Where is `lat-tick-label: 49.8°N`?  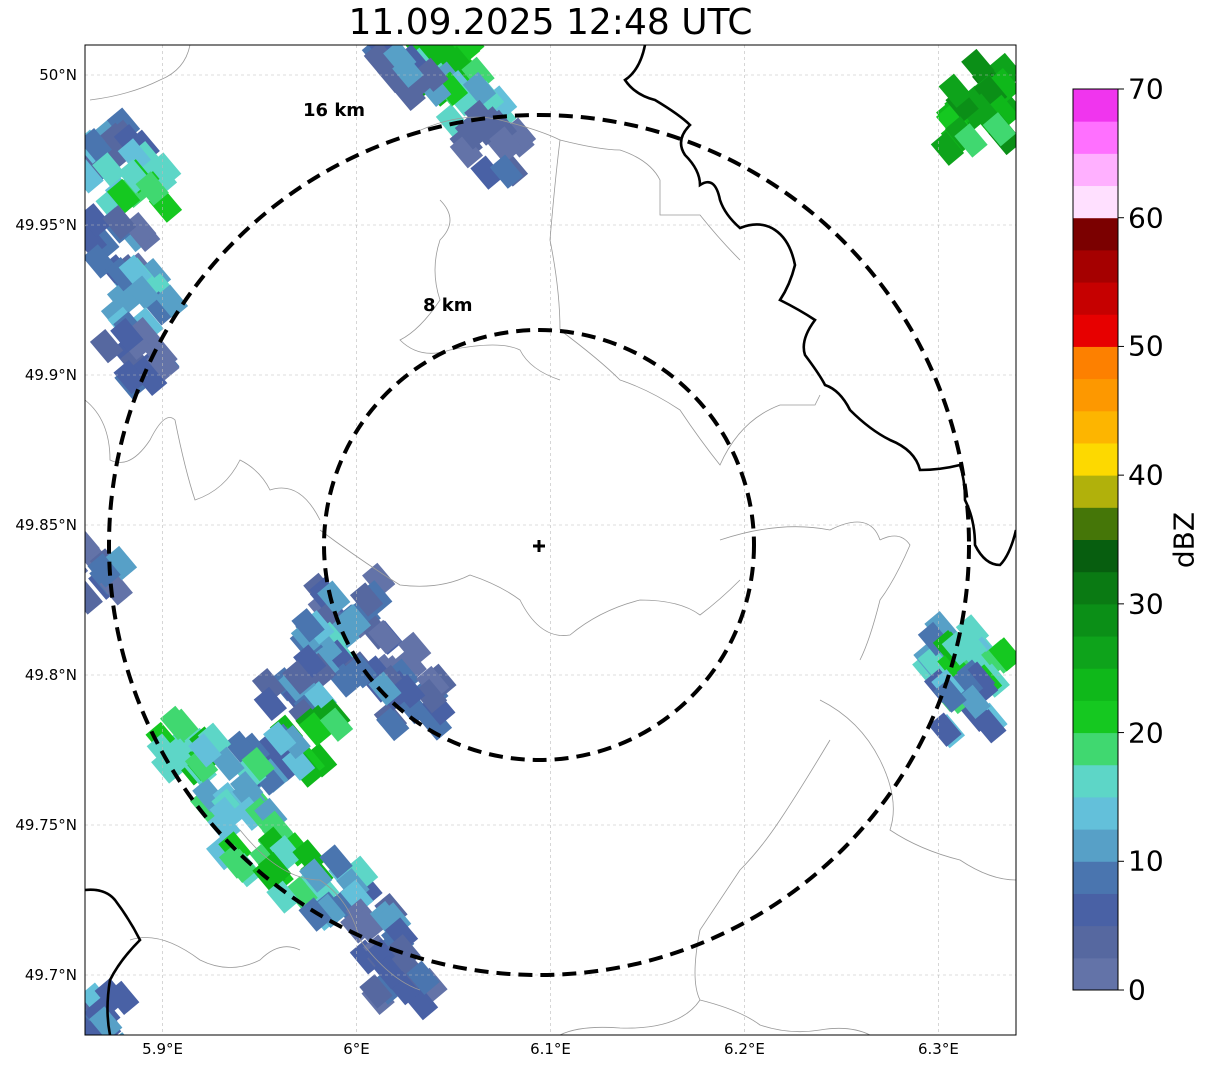 lat-tick-label: 49.8°N is located at coordinates (50, 675).